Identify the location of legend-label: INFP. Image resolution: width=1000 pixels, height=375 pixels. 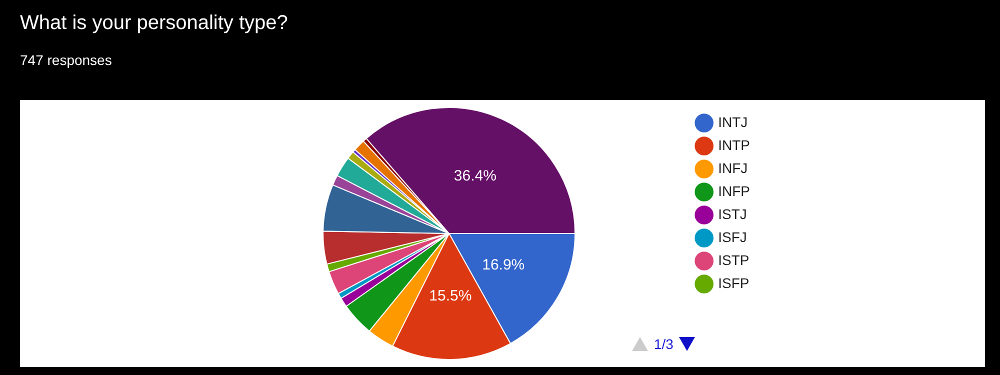
(734, 190).